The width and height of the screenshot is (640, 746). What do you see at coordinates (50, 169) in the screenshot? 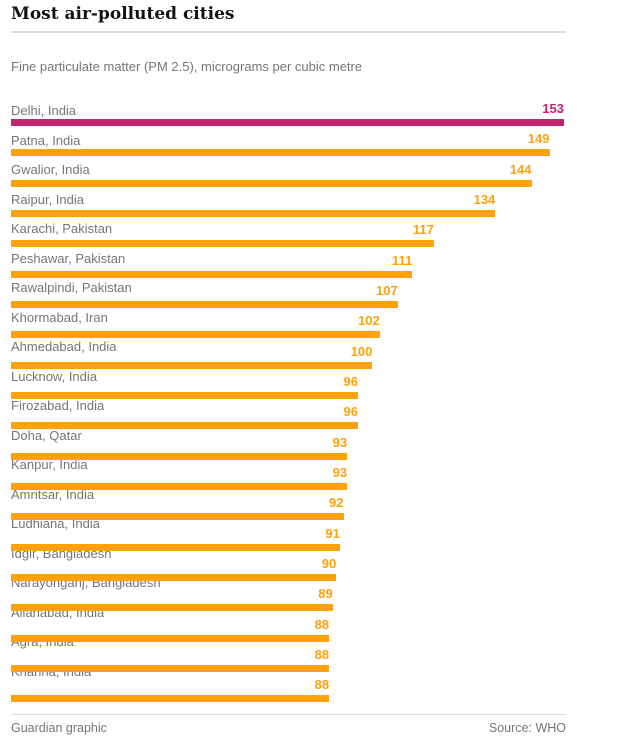
I see `bar-category-label: Gwalior, India` at bounding box center [50, 169].